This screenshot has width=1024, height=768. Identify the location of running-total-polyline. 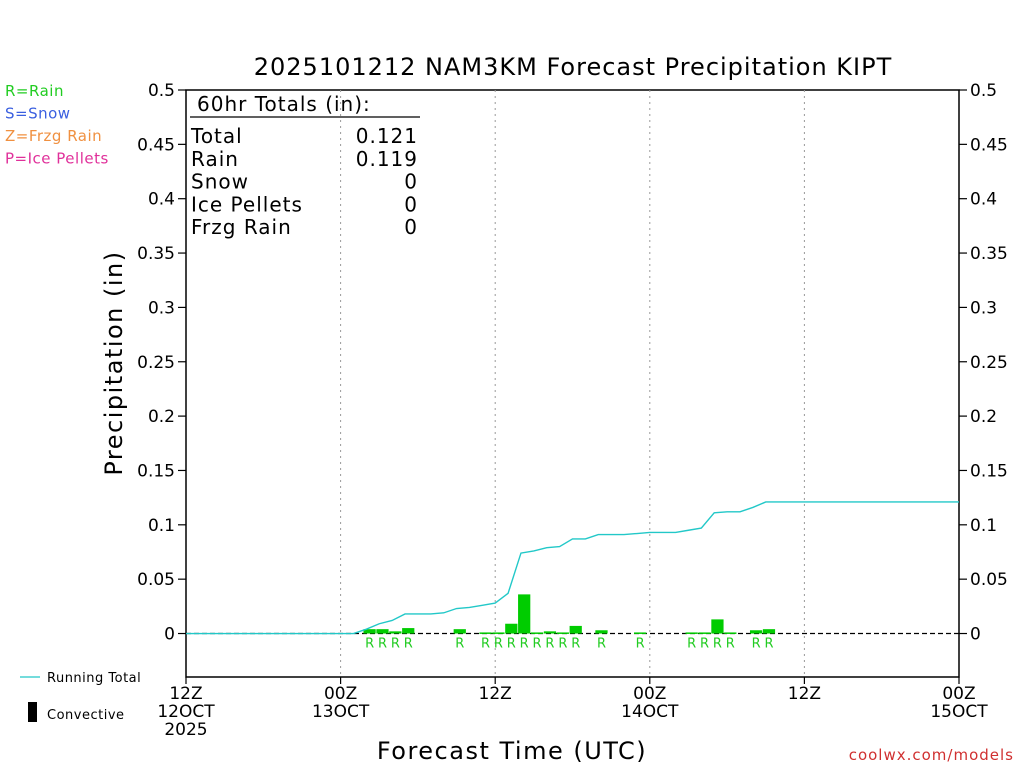
(572, 568).